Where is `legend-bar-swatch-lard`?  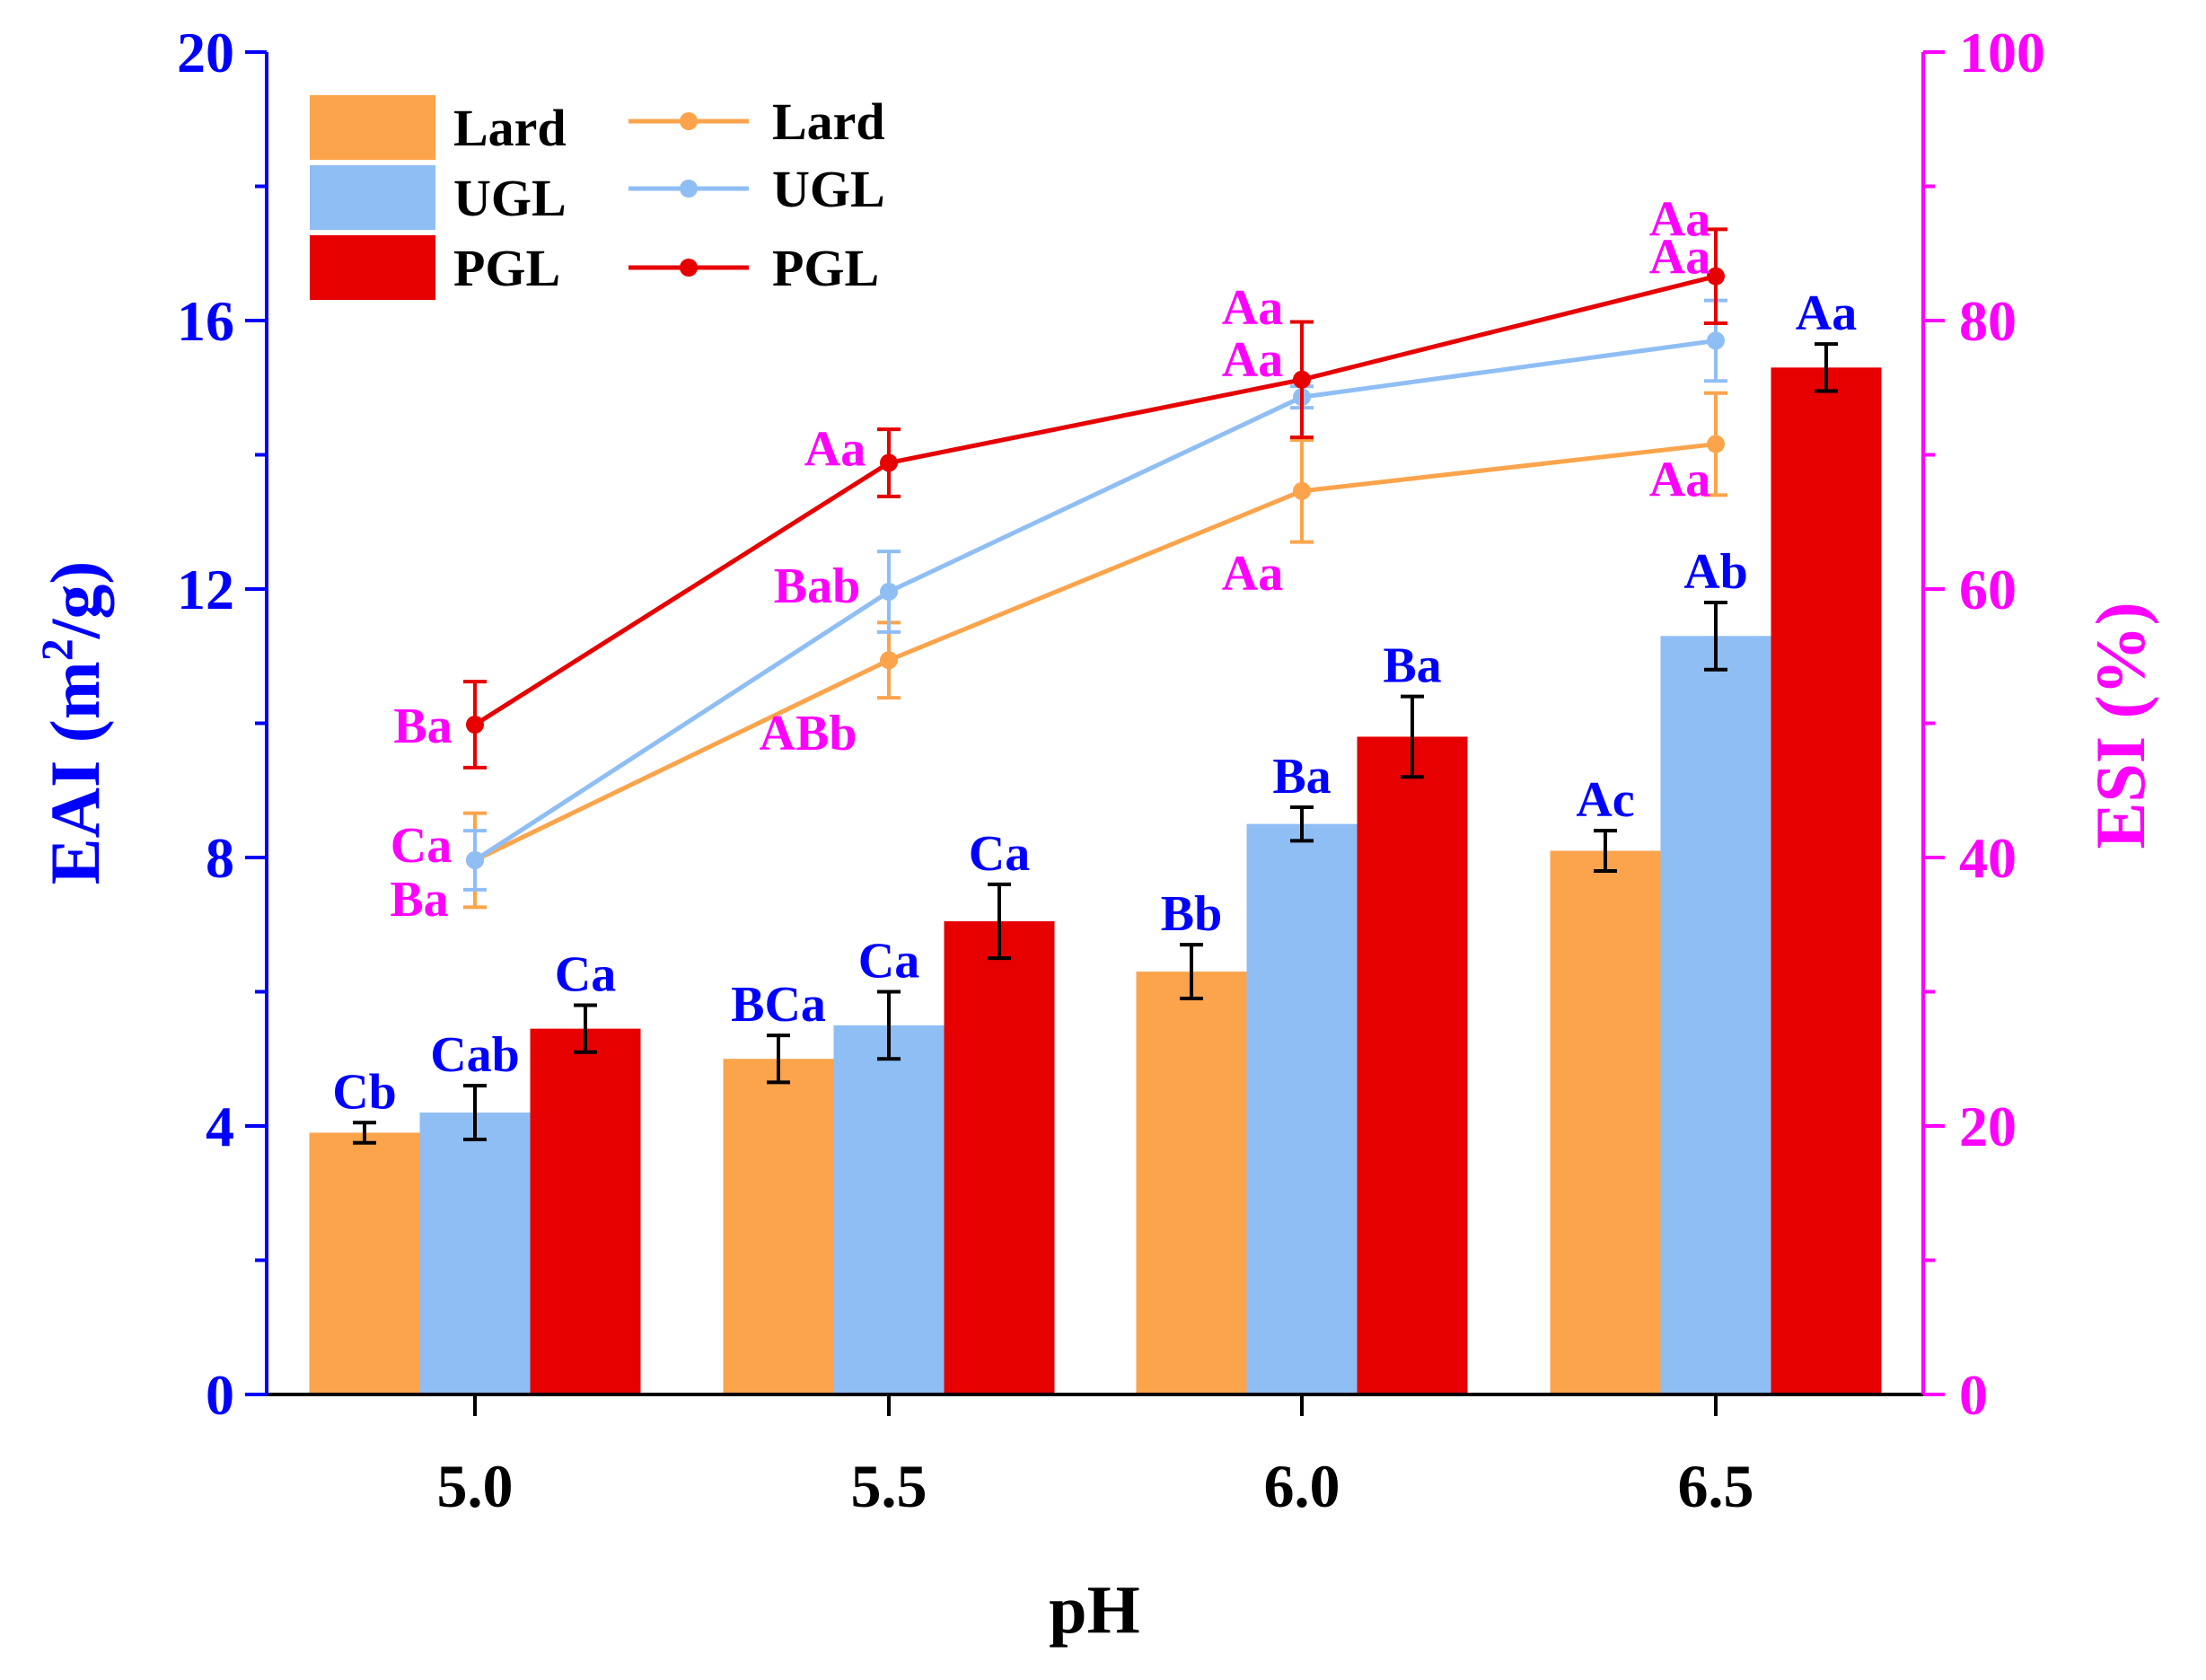
legend-bar-swatch-lard is located at coordinates (372, 128).